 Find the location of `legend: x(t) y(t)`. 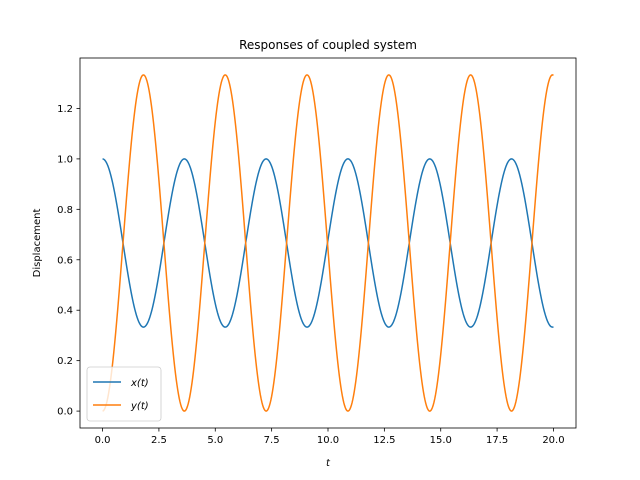

legend: x(t) y(t) is located at coordinates (124, 394).